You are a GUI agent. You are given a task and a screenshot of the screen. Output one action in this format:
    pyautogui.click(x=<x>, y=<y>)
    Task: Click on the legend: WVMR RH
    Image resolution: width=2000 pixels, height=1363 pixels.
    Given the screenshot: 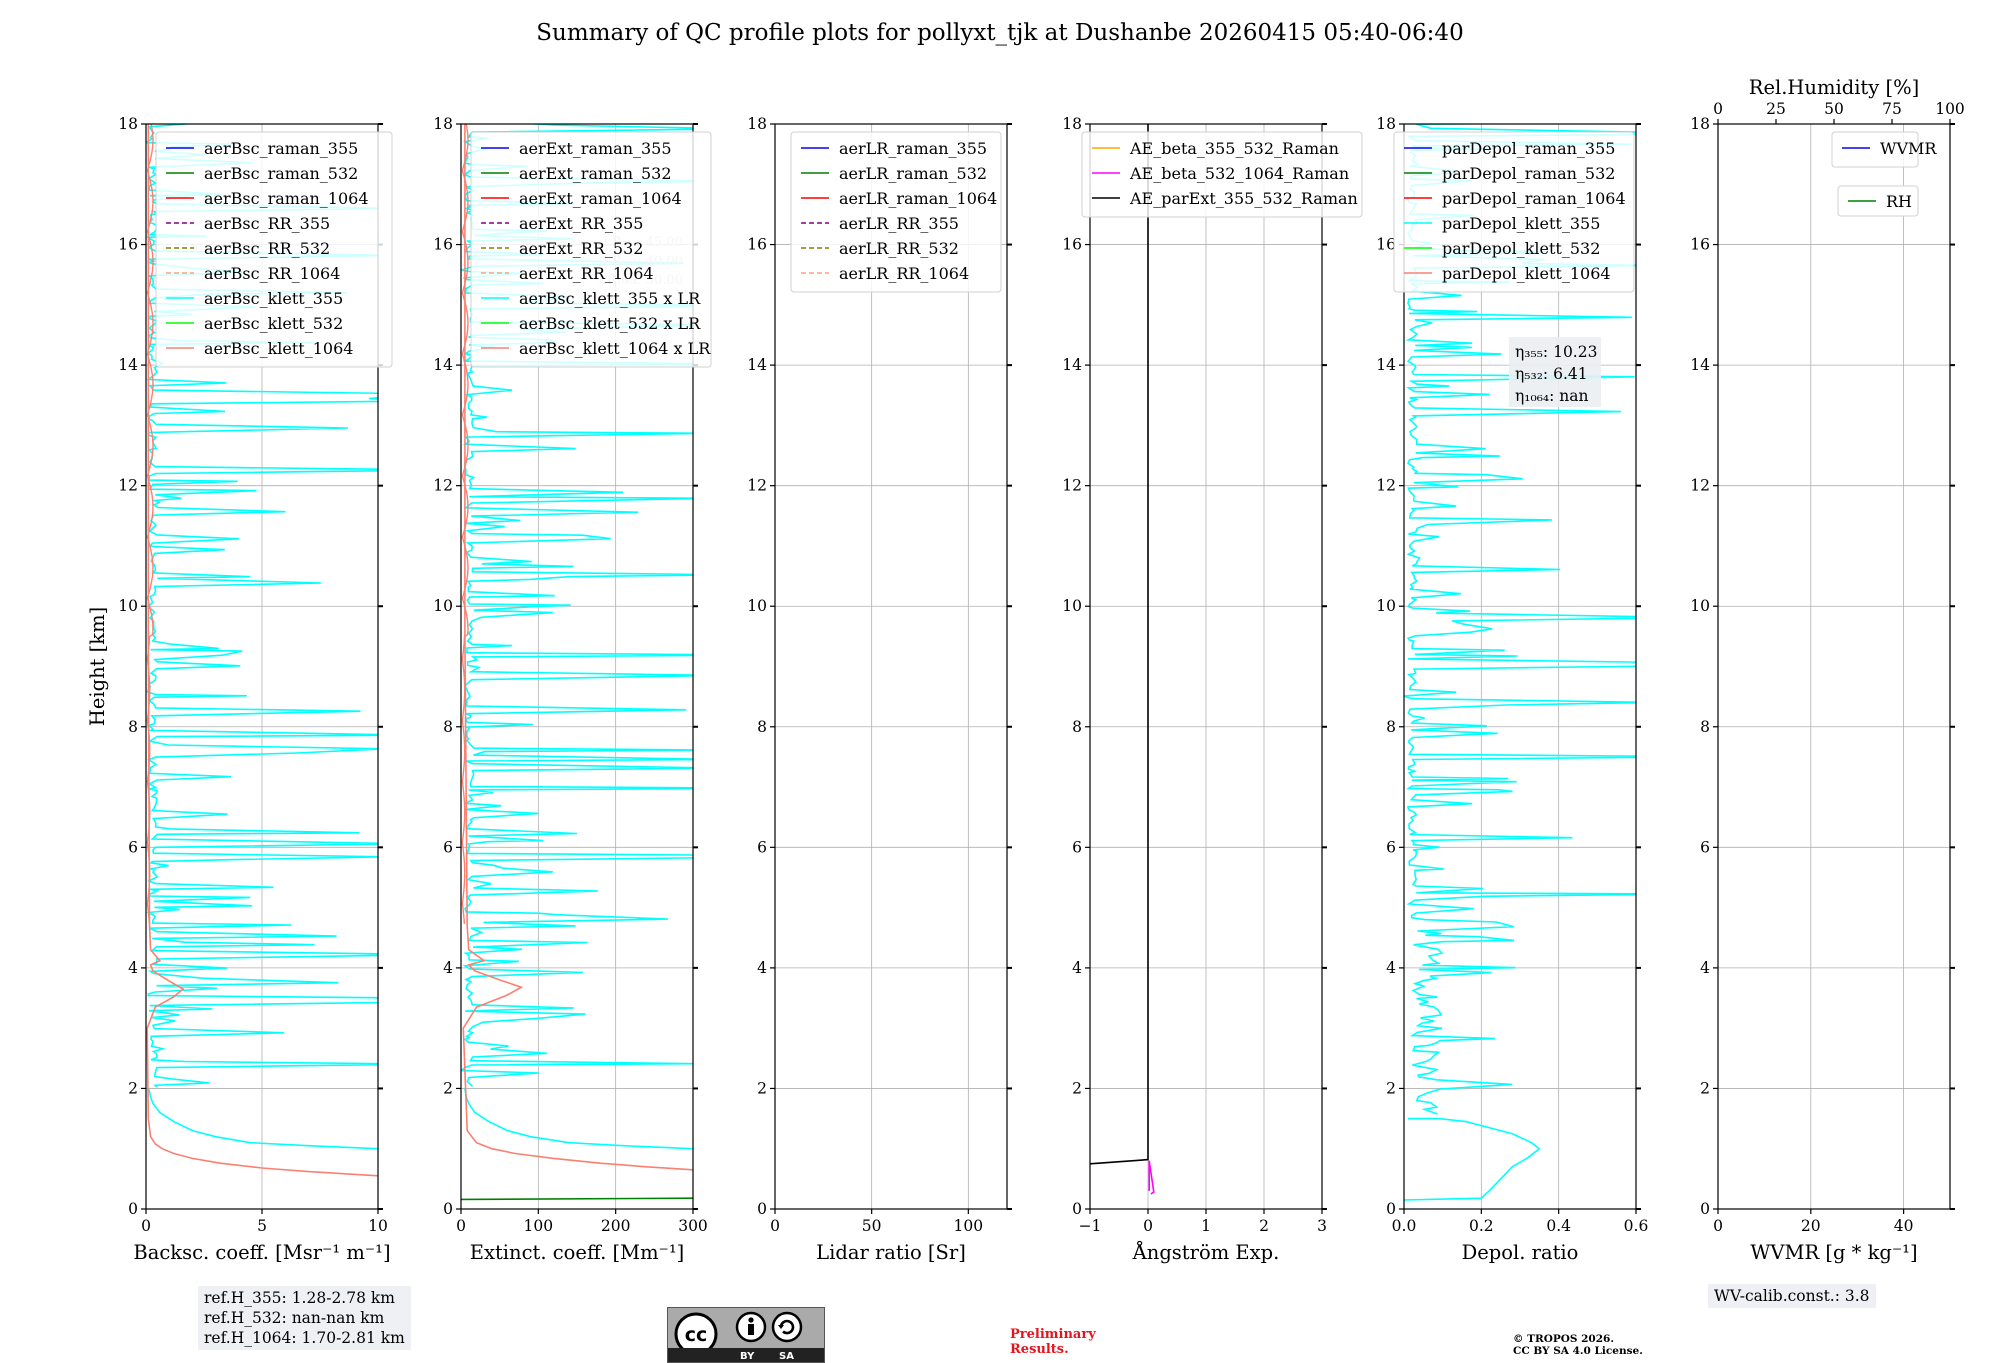 What is the action you would take?
    pyautogui.click(x=1884, y=174)
    